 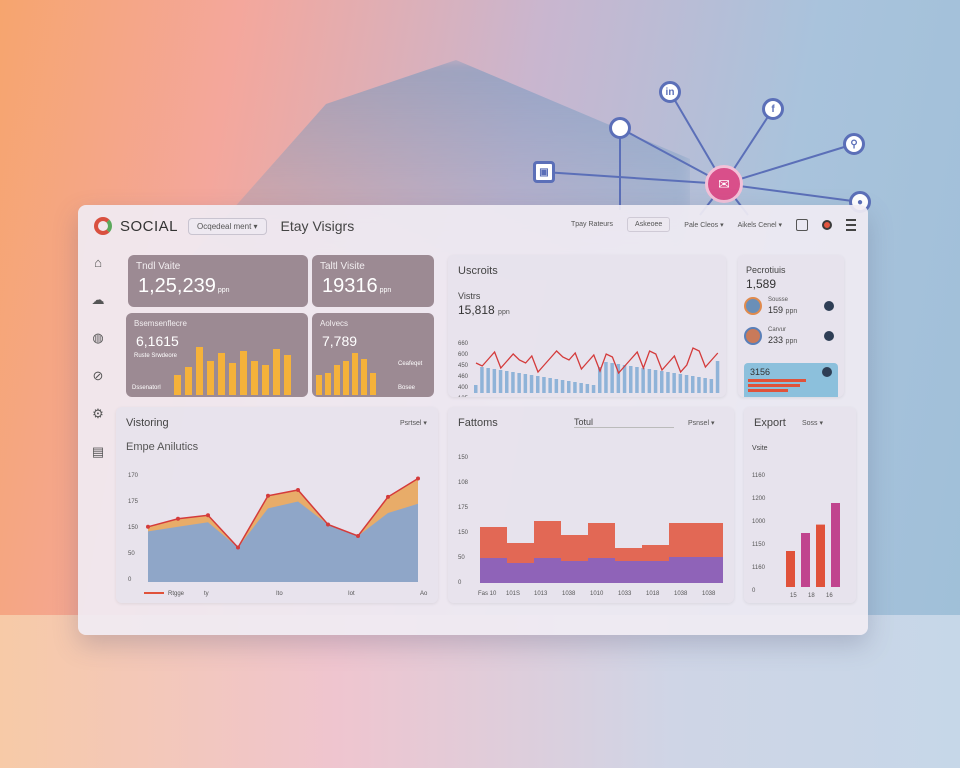 I want to click on view-dropdown: Ocqedeal ment ▾, so click(x=227, y=226).